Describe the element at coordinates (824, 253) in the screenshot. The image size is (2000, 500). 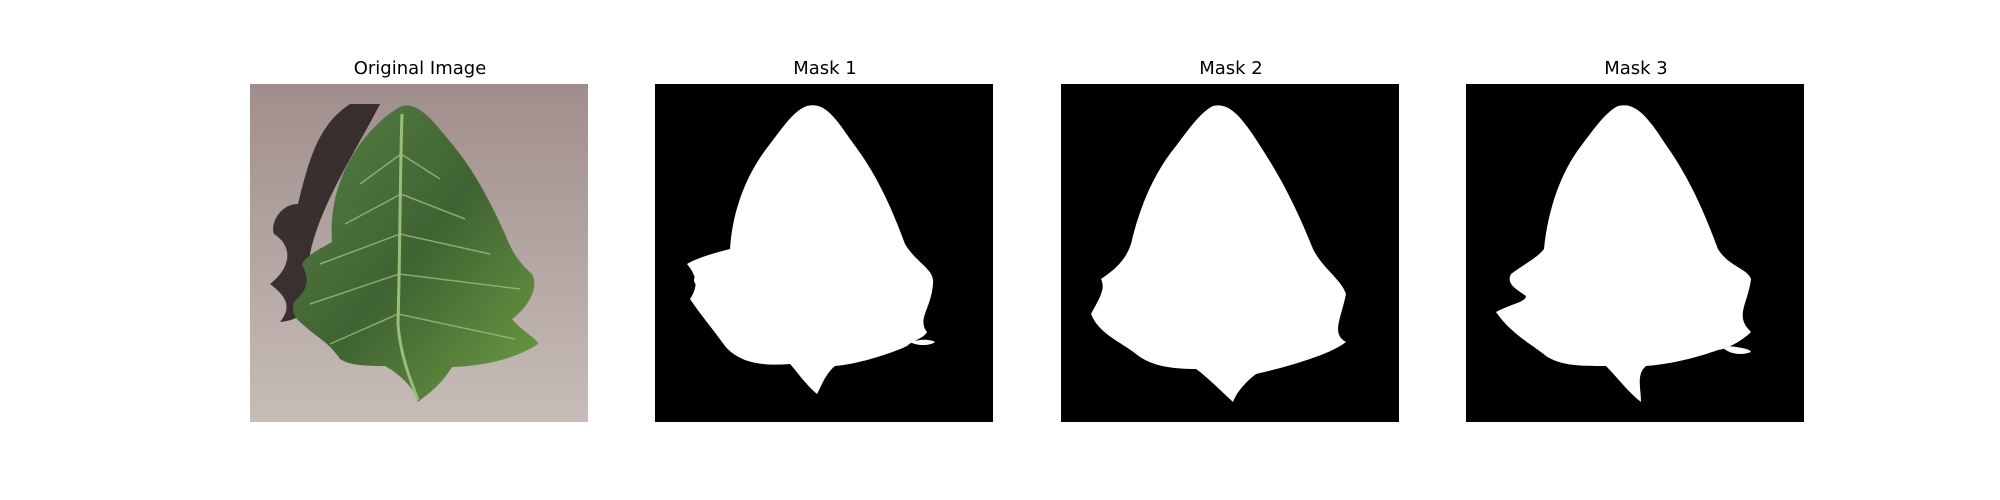
I see `mask-1-image` at that location.